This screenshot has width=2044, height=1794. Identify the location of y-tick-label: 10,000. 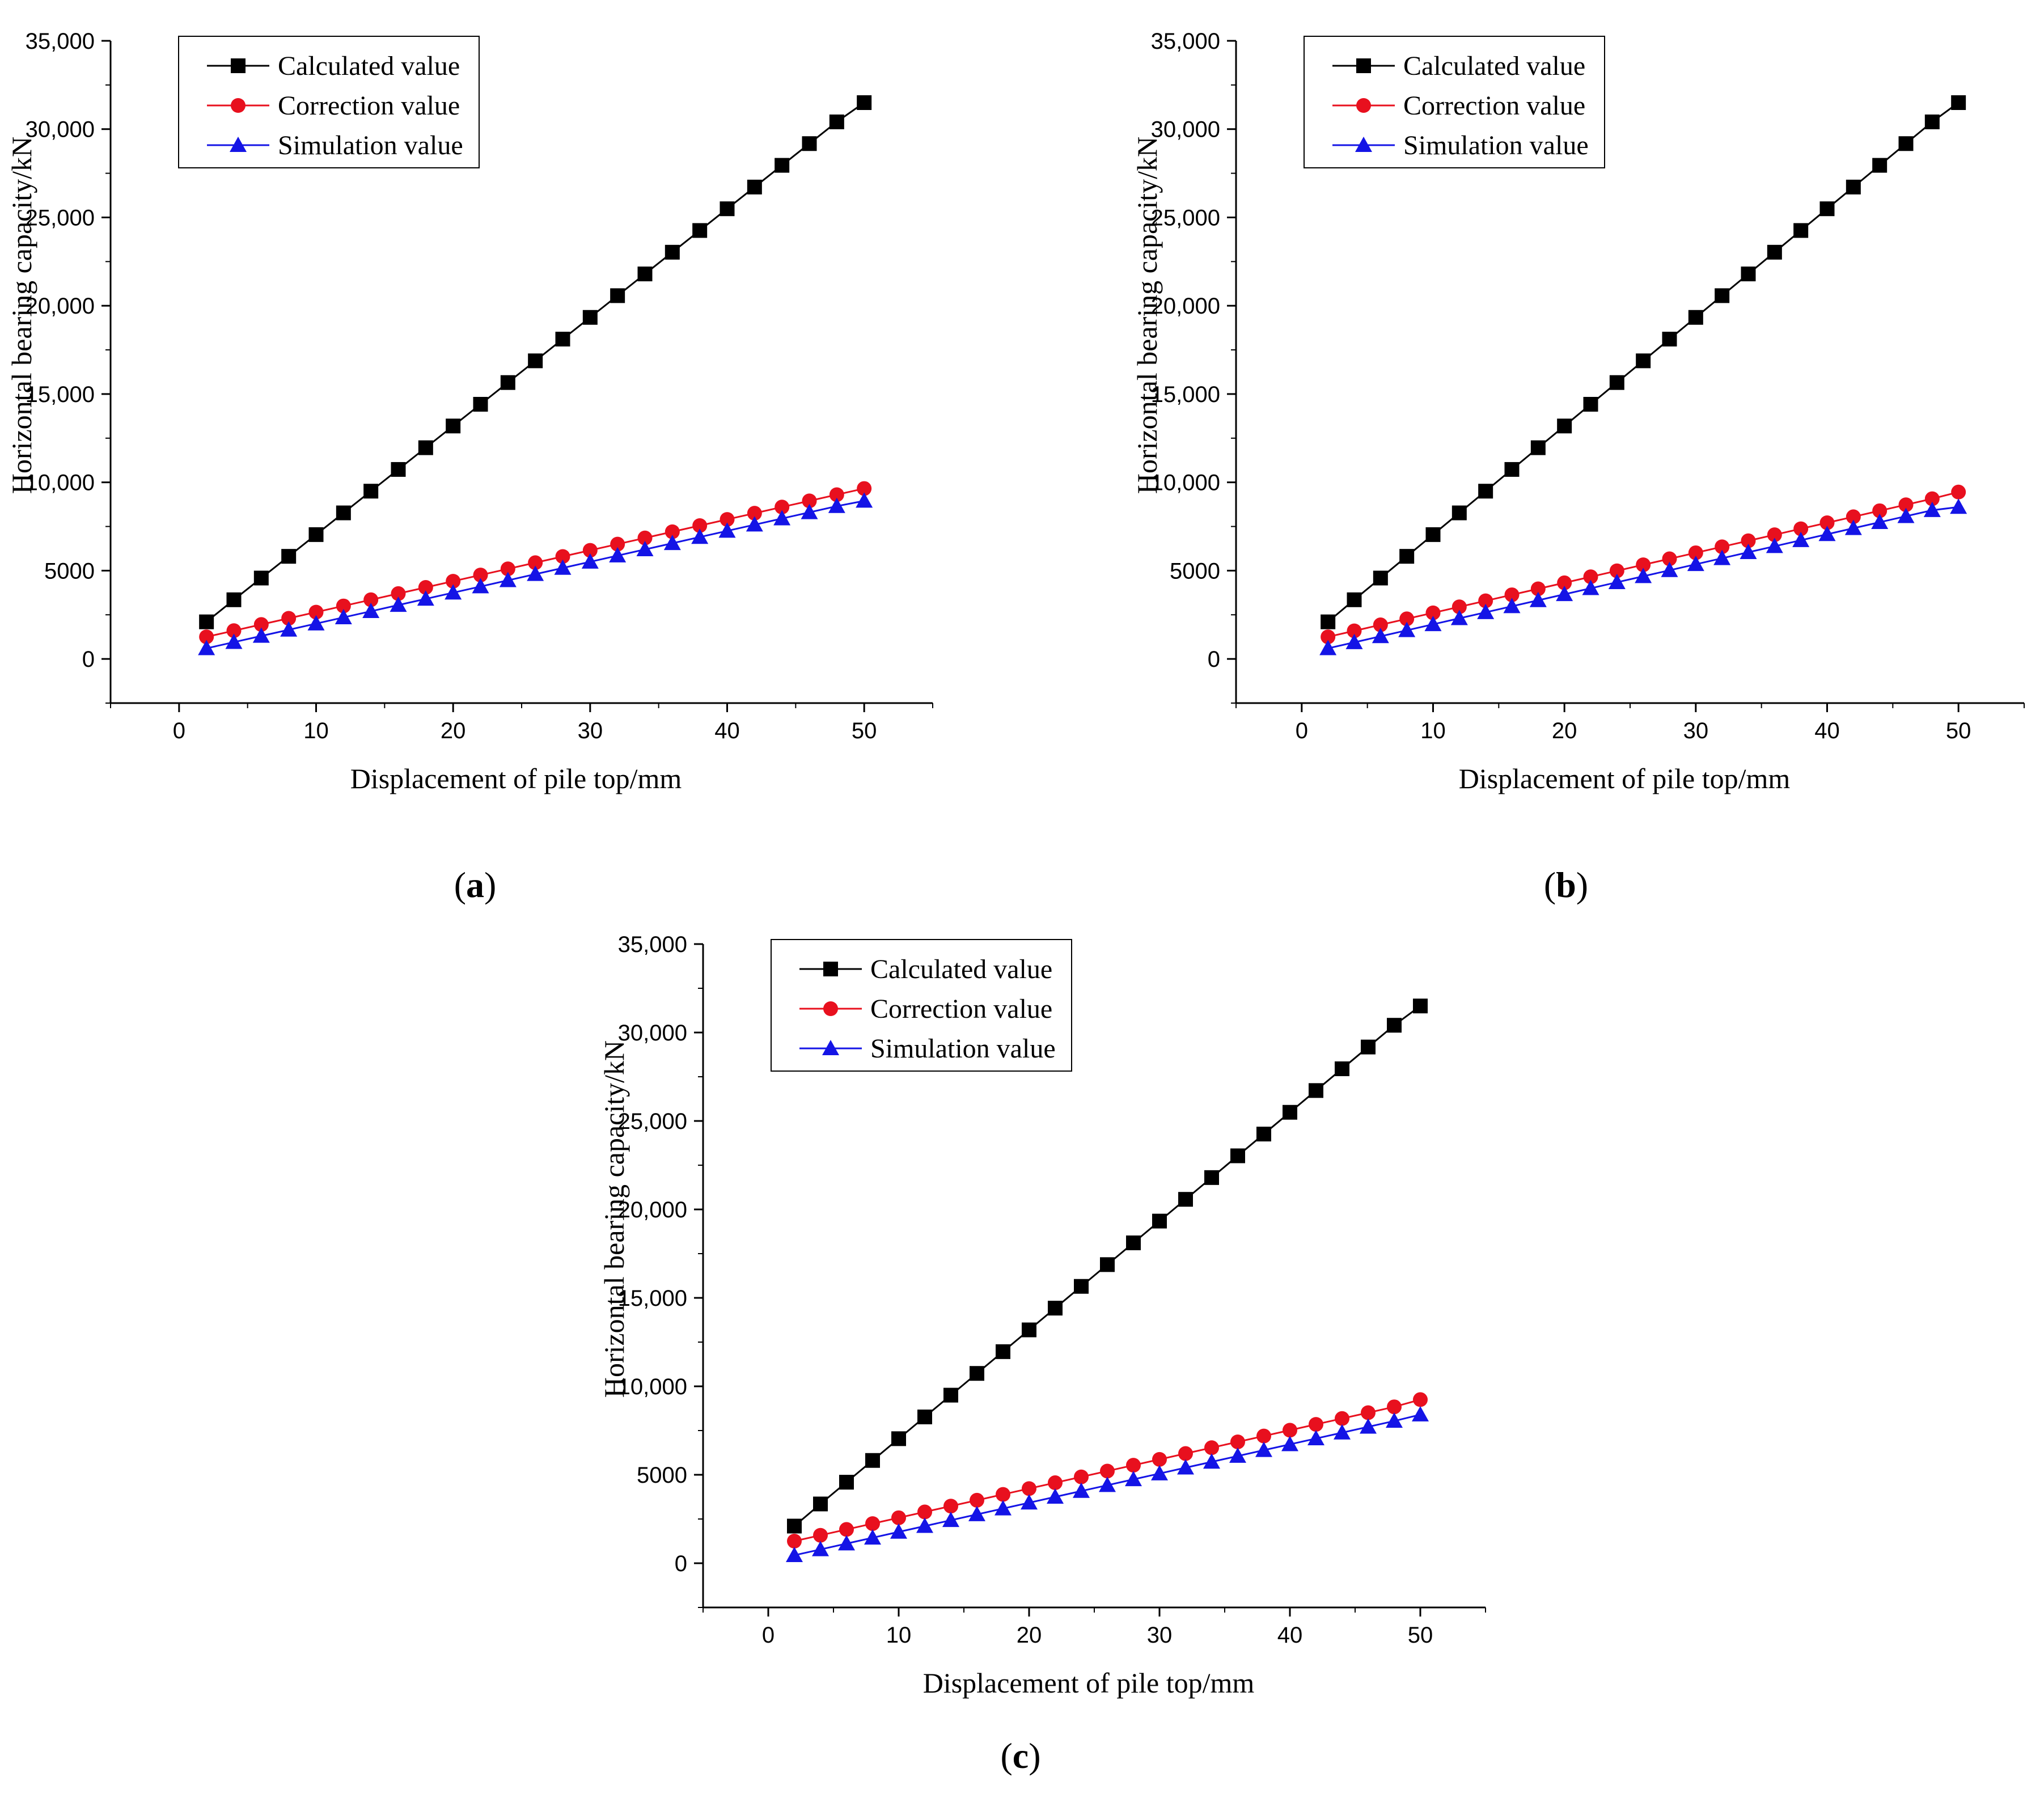
(652, 1386).